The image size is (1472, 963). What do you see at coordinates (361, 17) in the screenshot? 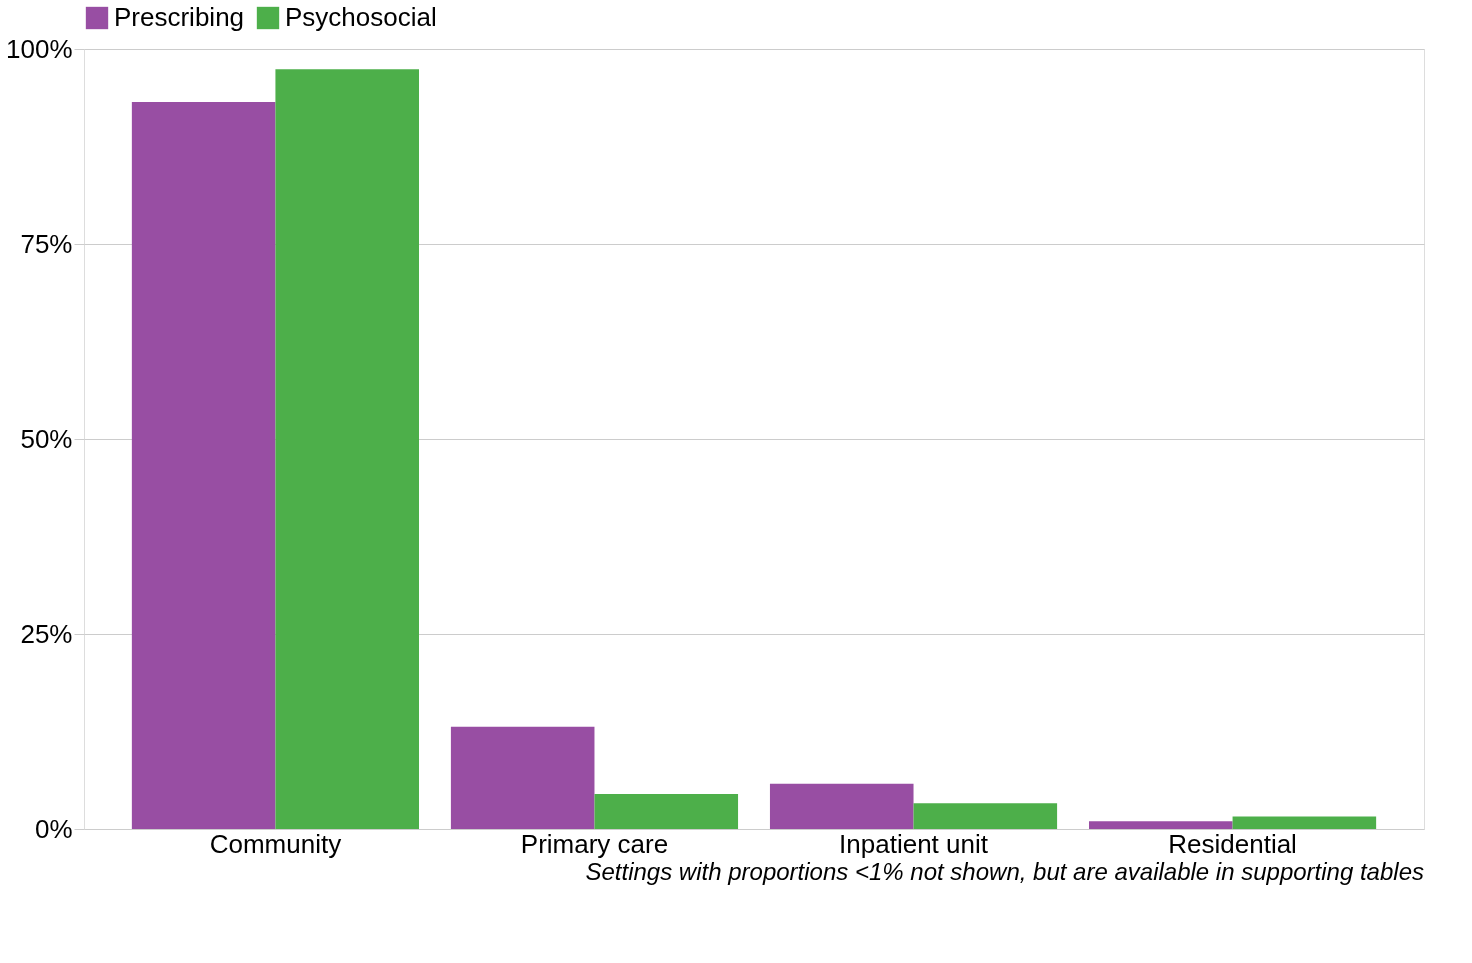
I see `legend-label: Psychosocial` at bounding box center [361, 17].